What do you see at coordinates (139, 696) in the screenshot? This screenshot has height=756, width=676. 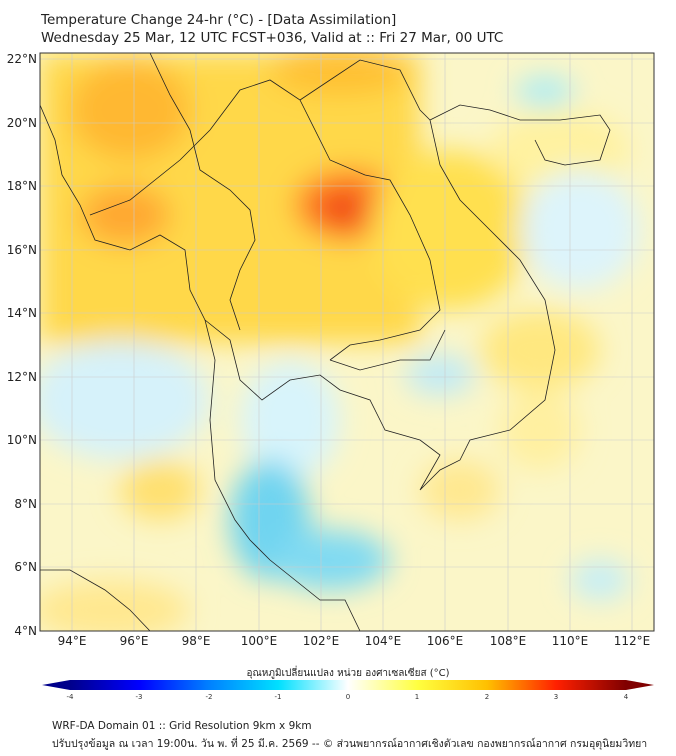 I see `colorbar-tick: -3` at bounding box center [139, 696].